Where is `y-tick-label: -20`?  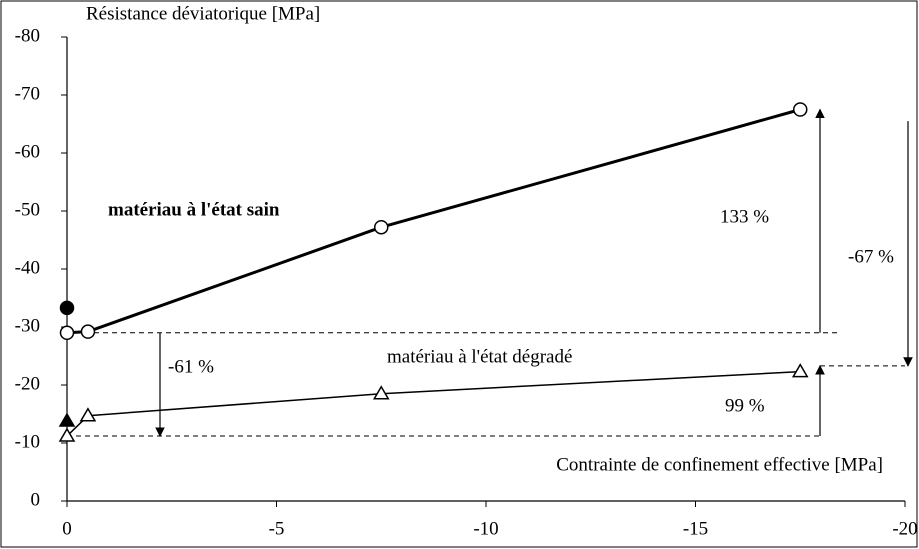 y-tick-label: -20 is located at coordinates (27, 383).